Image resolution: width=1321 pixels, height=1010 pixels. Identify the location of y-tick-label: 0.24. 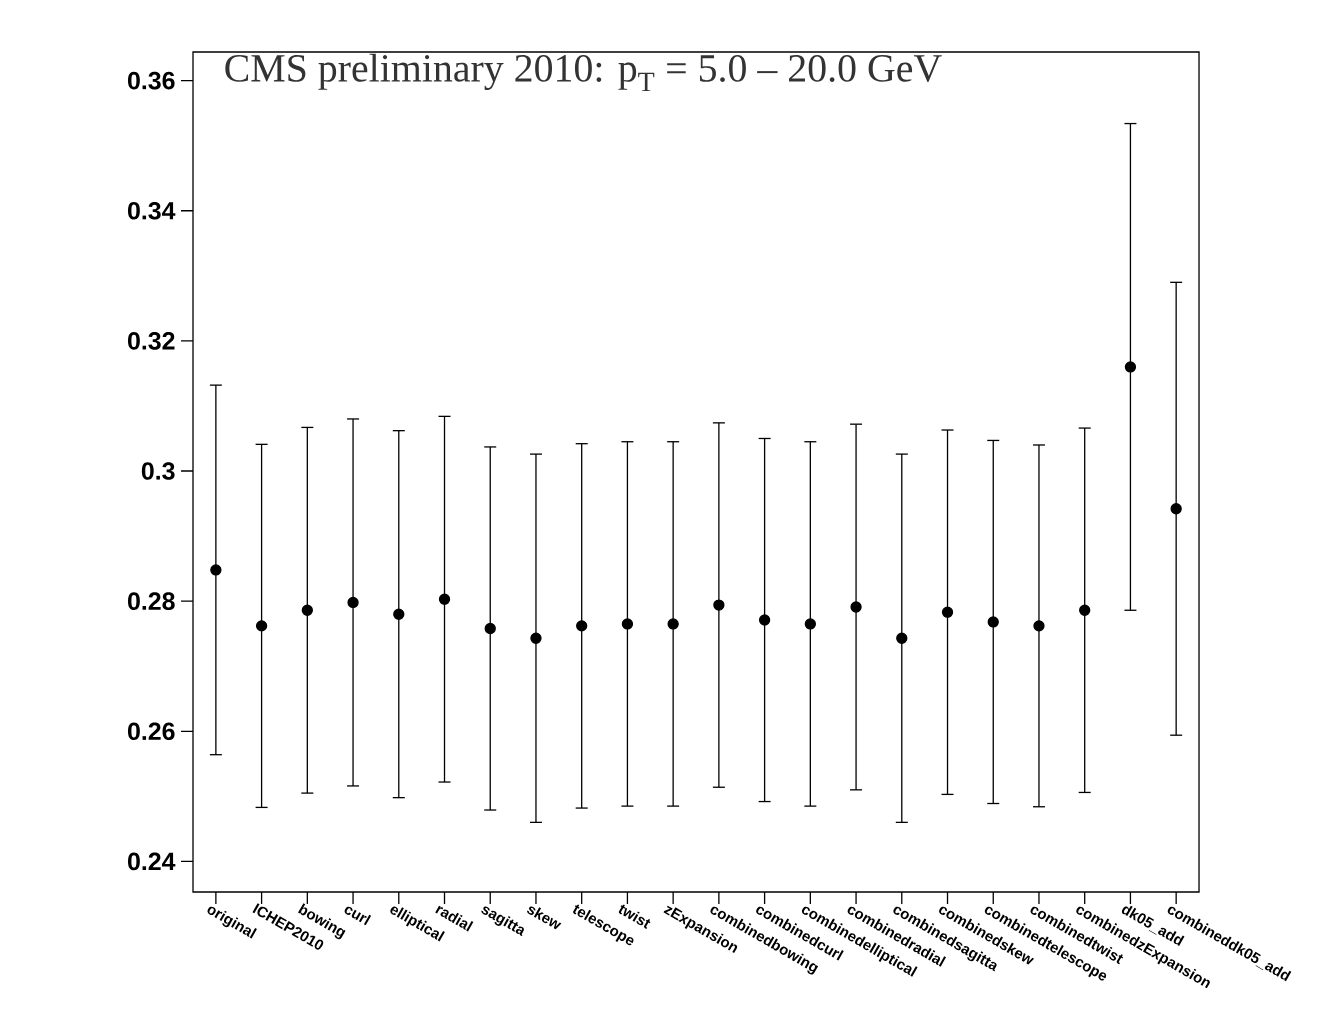
(152, 861).